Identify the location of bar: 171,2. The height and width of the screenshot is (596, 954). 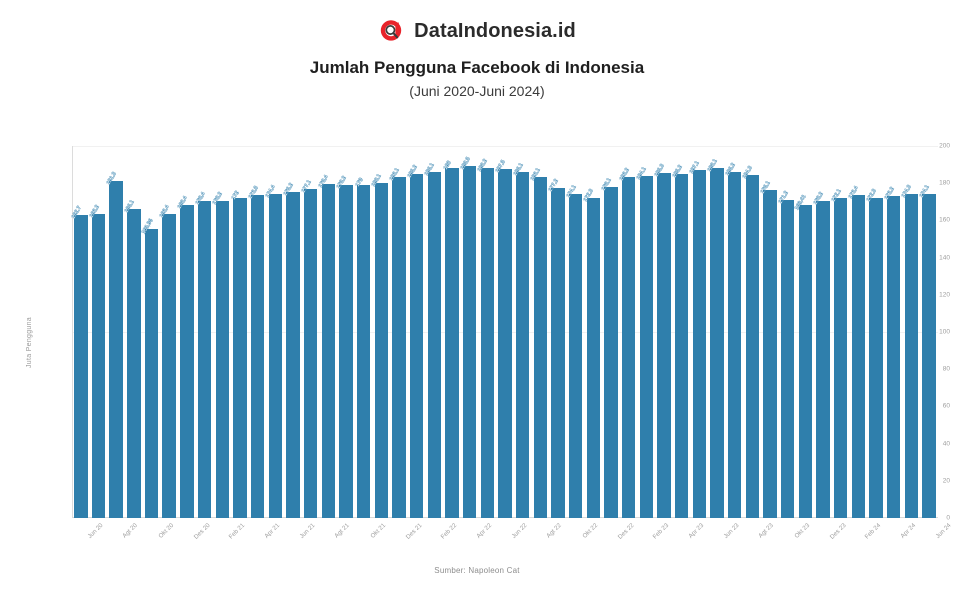
(786, 354).